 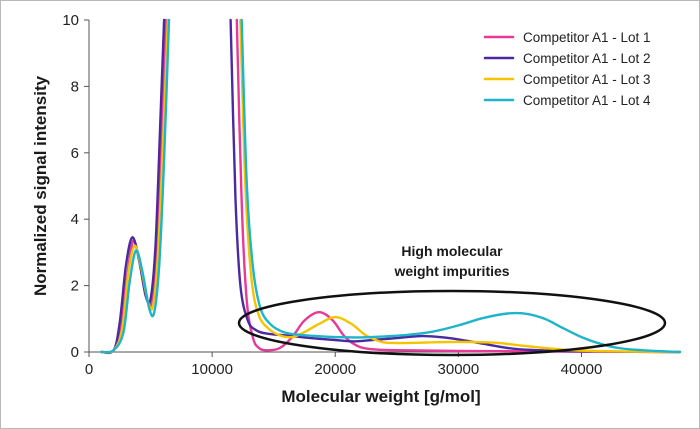 What do you see at coordinates (75, 186) in the screenshot?
I see `y-ticks: 0 2 4 6 8 10` at bounding box center [75, 186].